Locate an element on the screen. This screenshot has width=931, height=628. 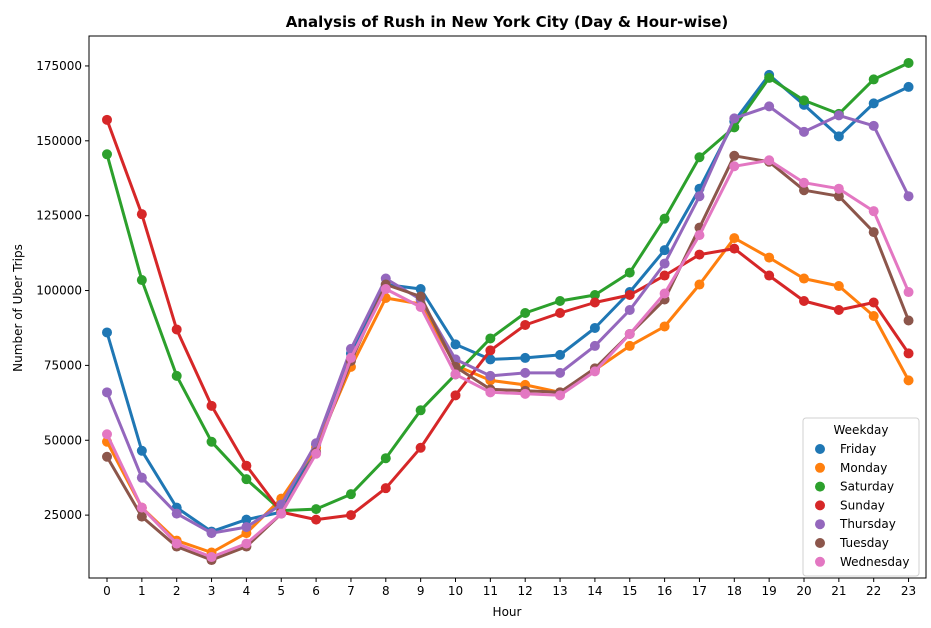
x-tick-label: 6 is located at coordinates (316, 591).